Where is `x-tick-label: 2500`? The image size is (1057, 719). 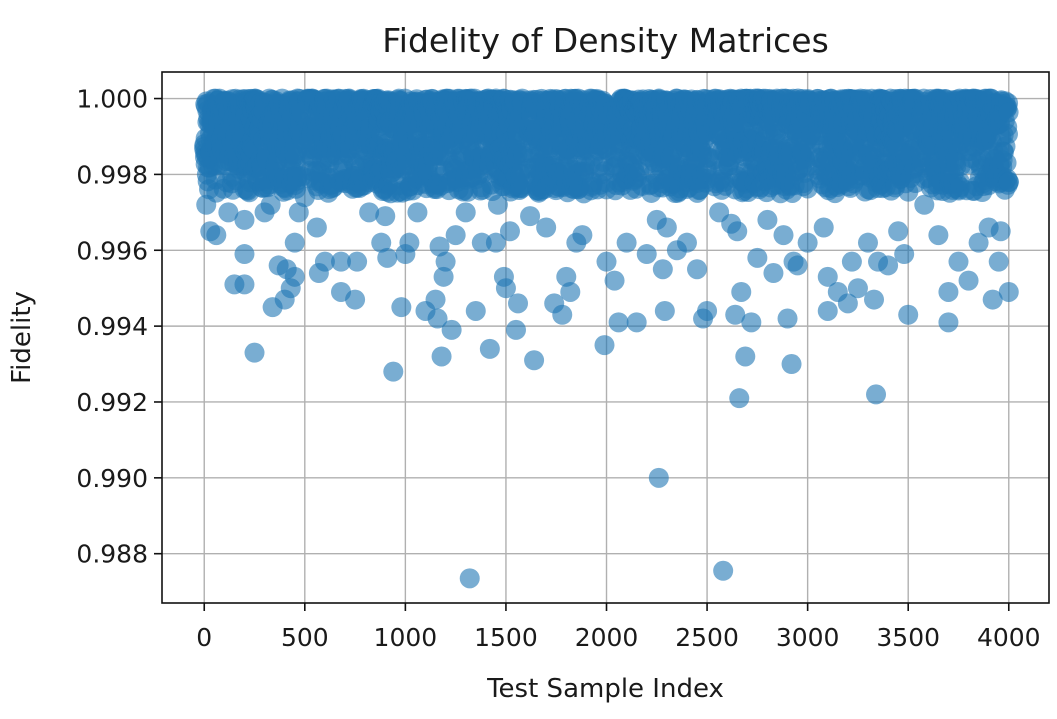 x-tick-label: 2500 is located at coordinates (707, 637).